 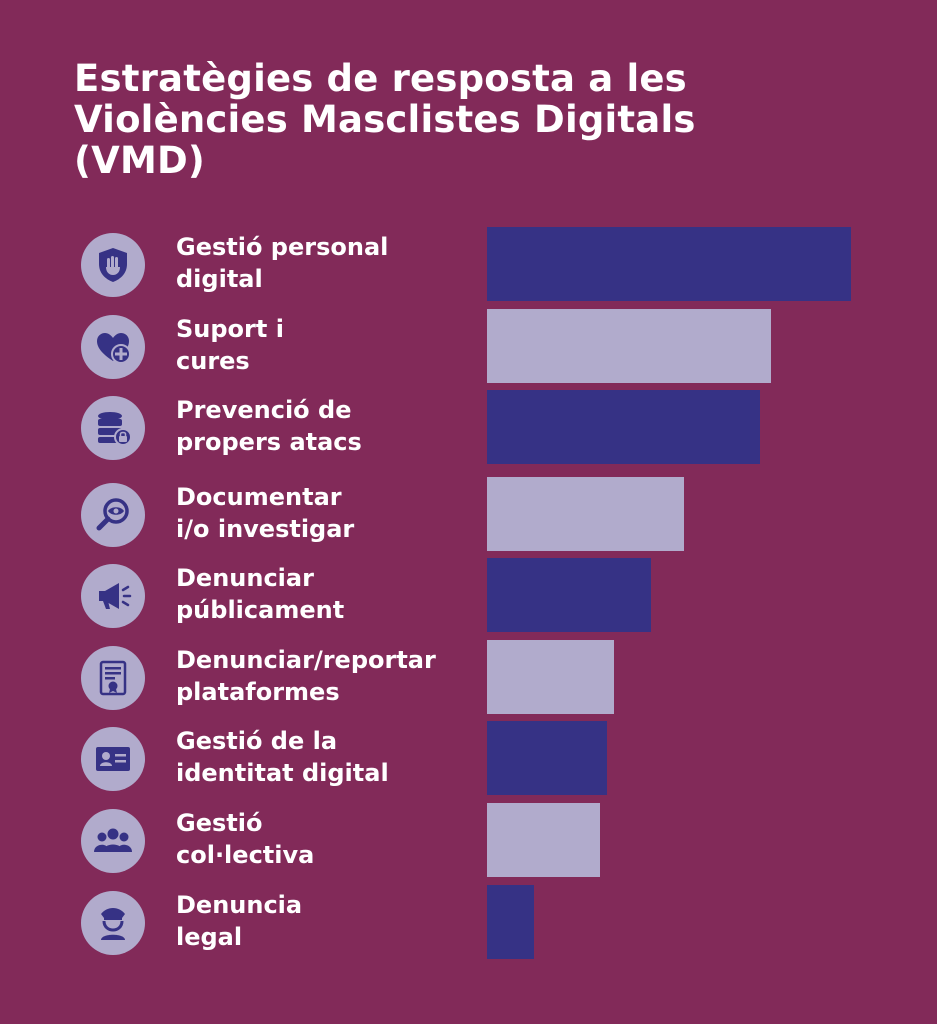 I want to click on heart-plus-icon, so click(x=114, y=348).